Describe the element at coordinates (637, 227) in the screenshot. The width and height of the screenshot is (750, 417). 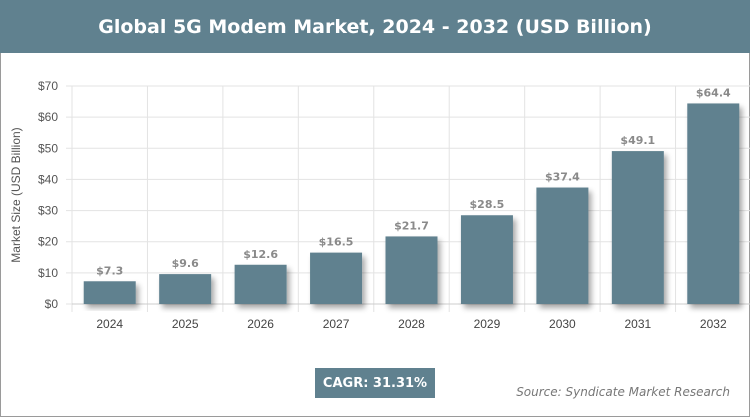
I see `bar-2031` at that location.